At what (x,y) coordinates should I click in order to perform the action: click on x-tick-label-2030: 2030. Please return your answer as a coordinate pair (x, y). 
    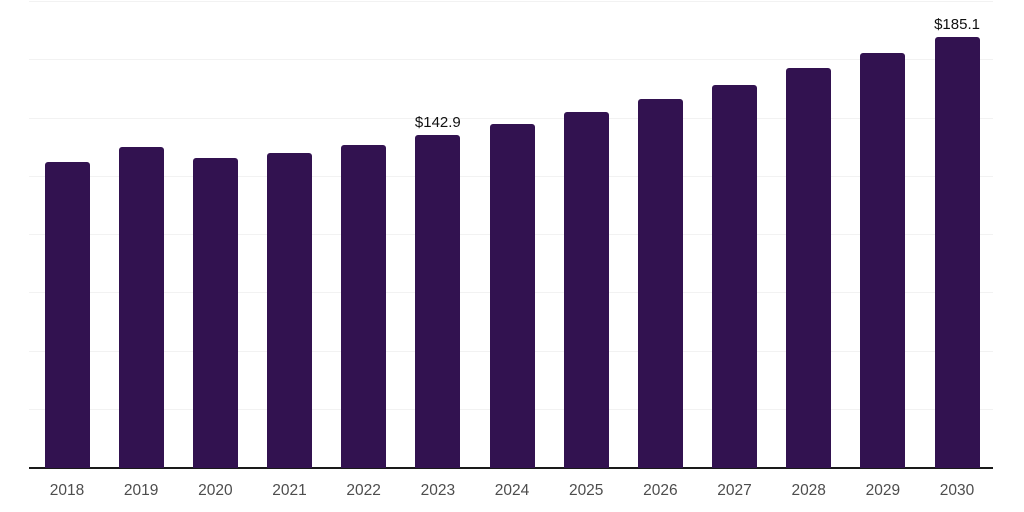
    Looking at the image, I should click on (957, 490).